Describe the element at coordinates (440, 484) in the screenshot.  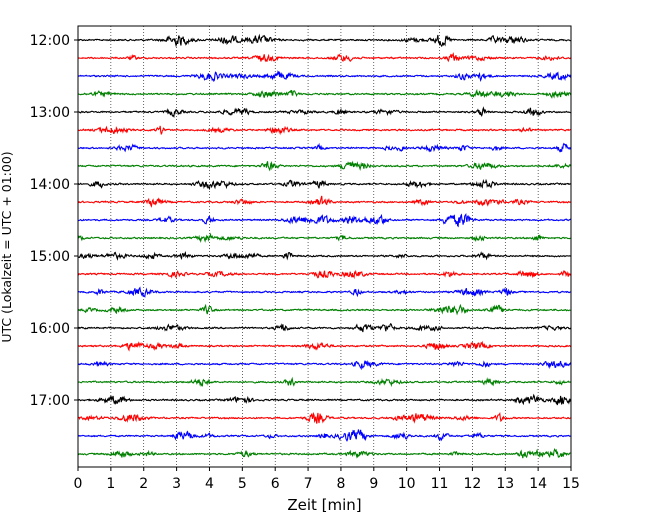
I see `x-tick-label: 11` at that location.